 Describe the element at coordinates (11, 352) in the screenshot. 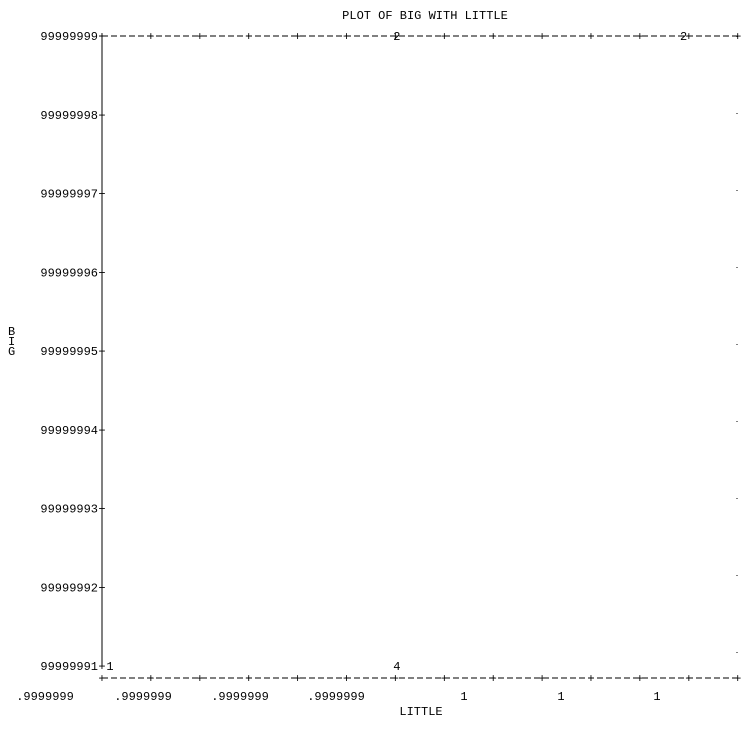

I see `y-axis-label-letter: G` at that location.